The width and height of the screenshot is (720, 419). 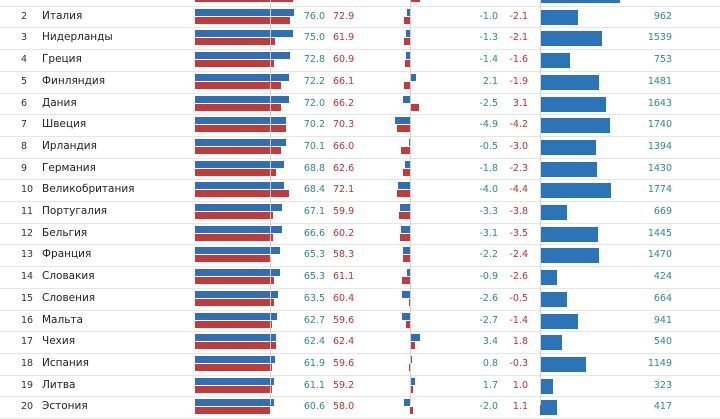 I want to click on sales-value: 417, so click(x=662, y=407).